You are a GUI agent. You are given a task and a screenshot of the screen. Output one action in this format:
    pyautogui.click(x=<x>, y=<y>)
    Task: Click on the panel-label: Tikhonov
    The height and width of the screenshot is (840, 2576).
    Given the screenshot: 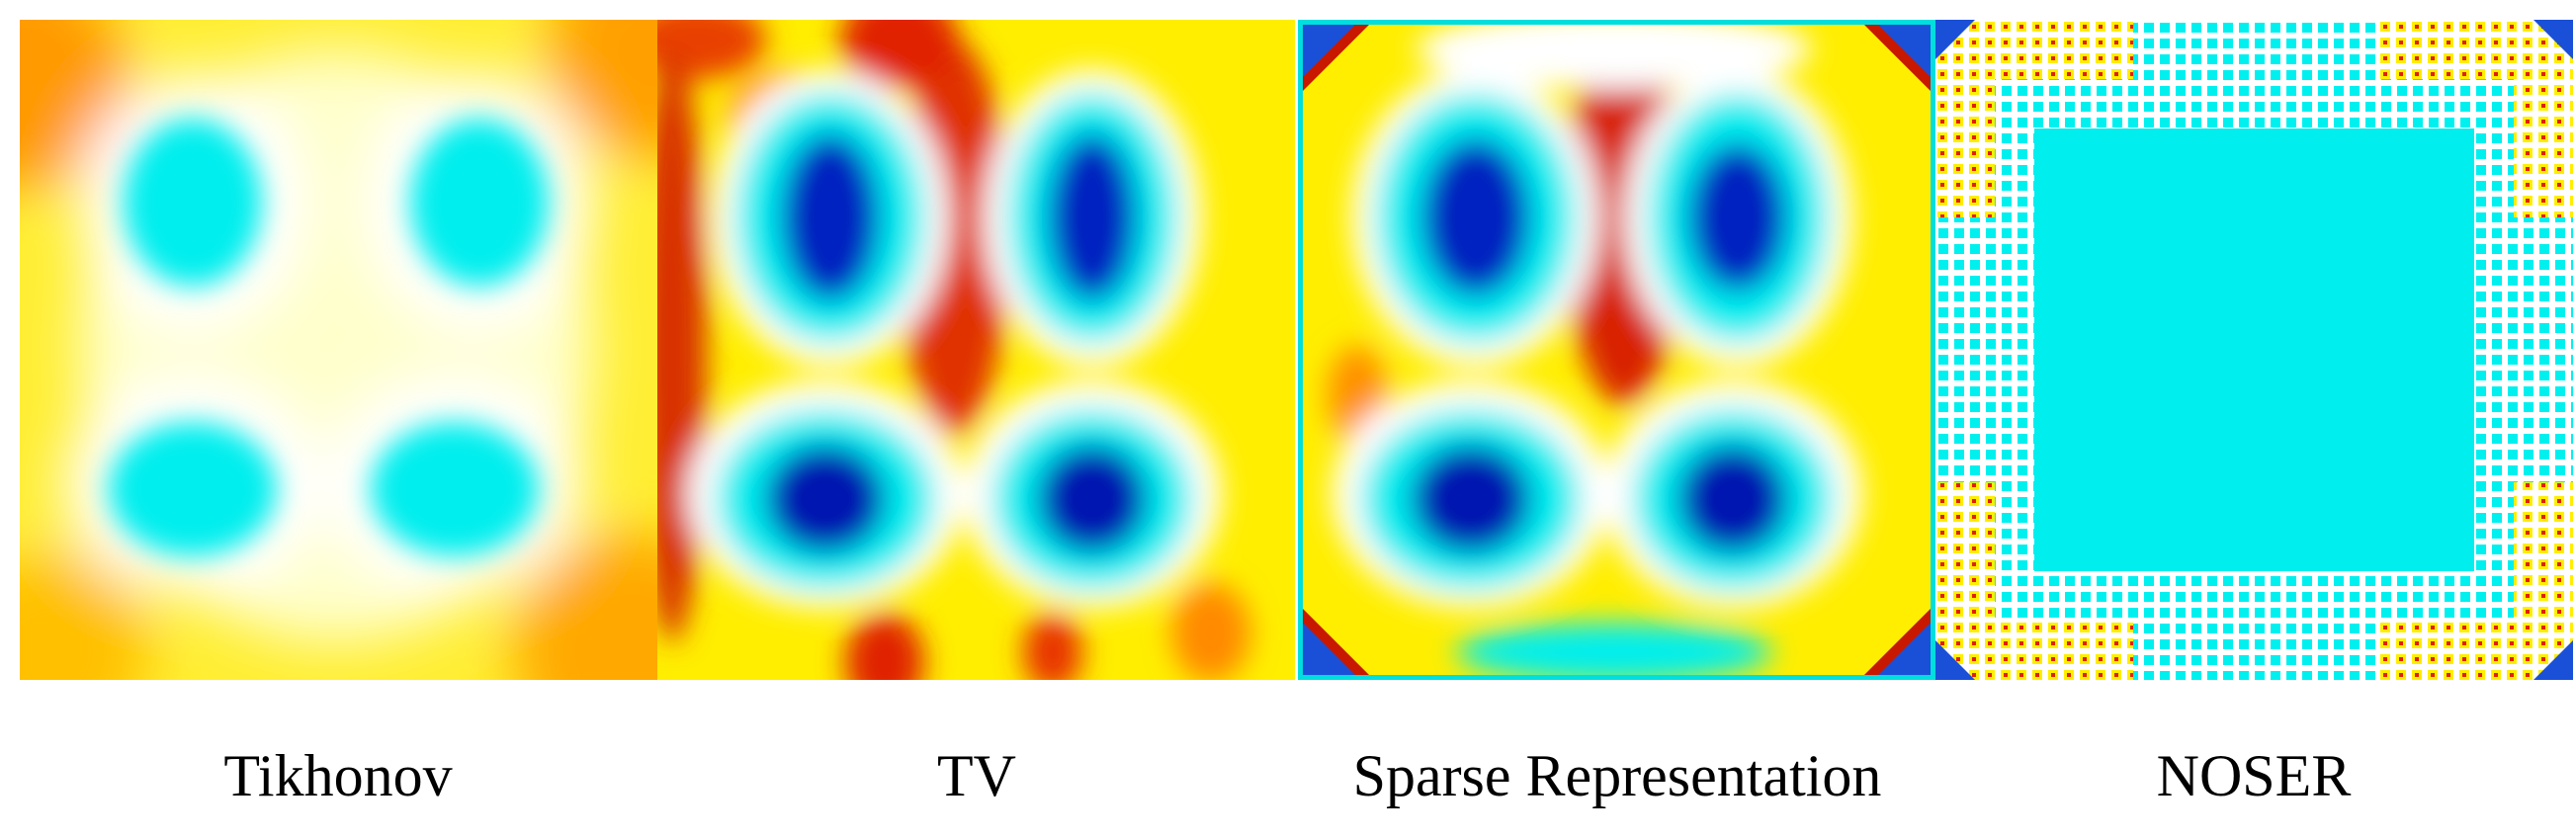 What is the action you would take?
    pyautogui.click(x=337, y=775)
    